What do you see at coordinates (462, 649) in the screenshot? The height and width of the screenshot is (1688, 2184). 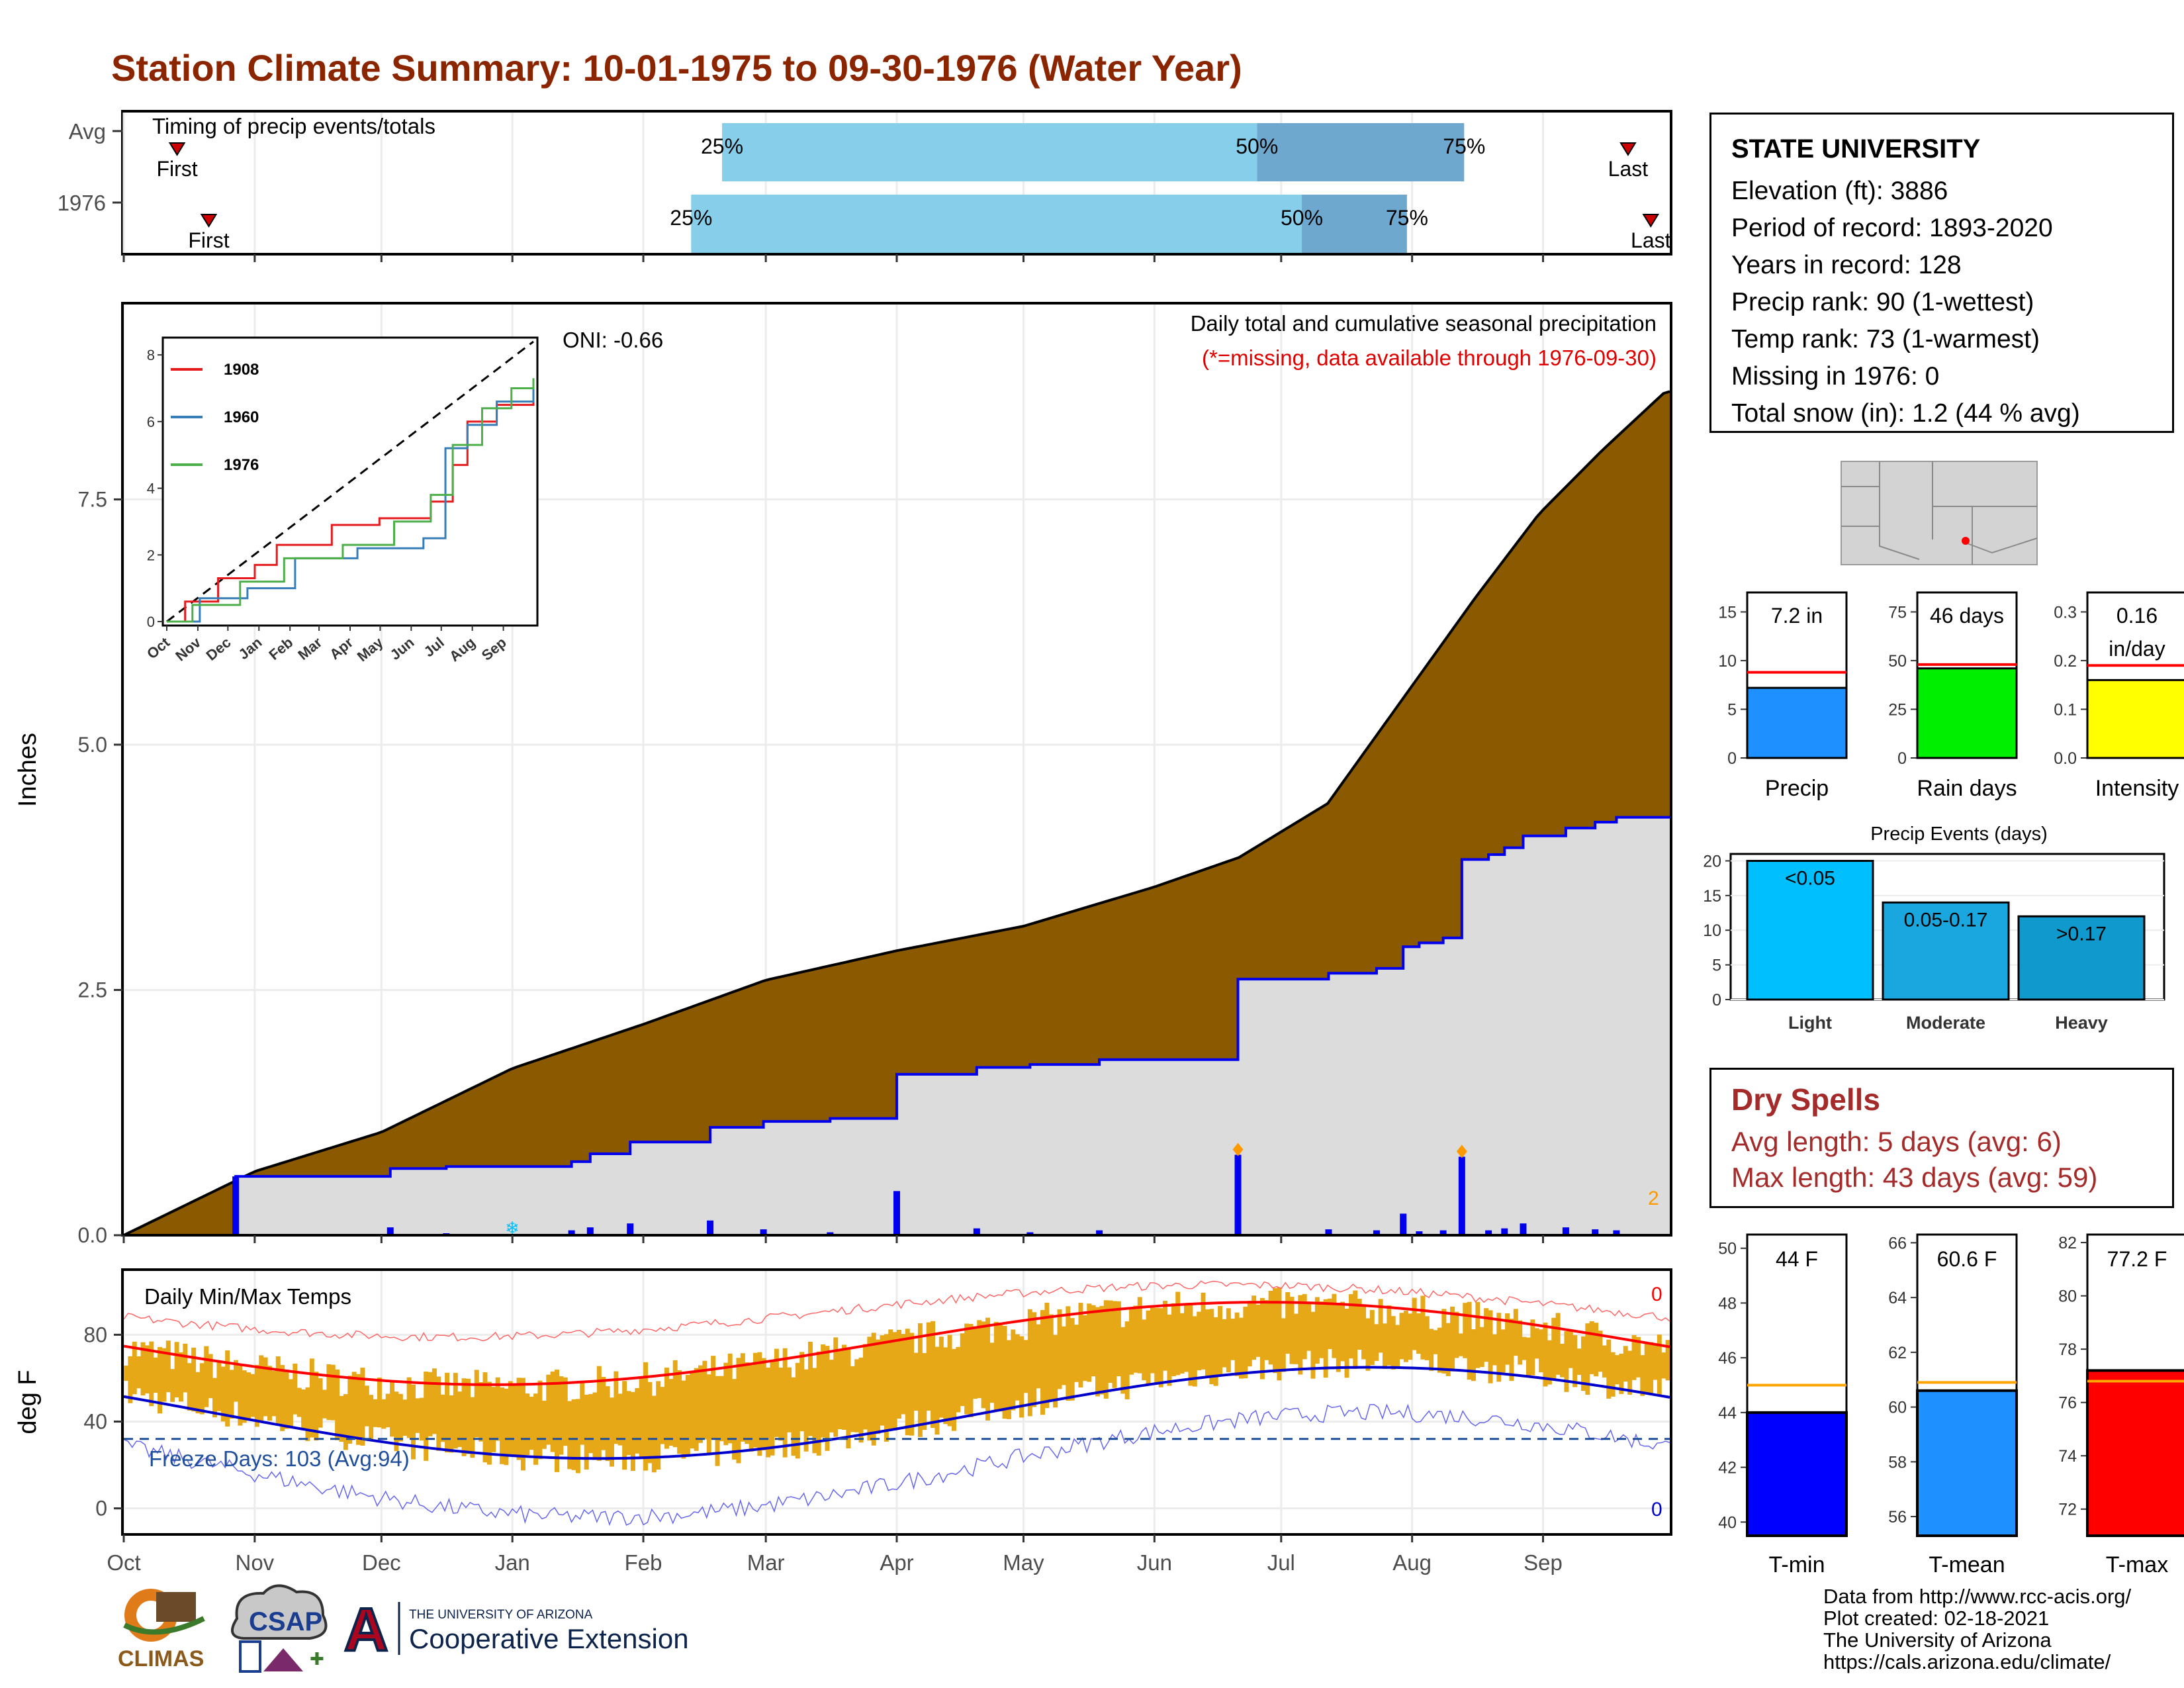 I see `inset-xtick-label: Aug` at bounding box center [462, 649].